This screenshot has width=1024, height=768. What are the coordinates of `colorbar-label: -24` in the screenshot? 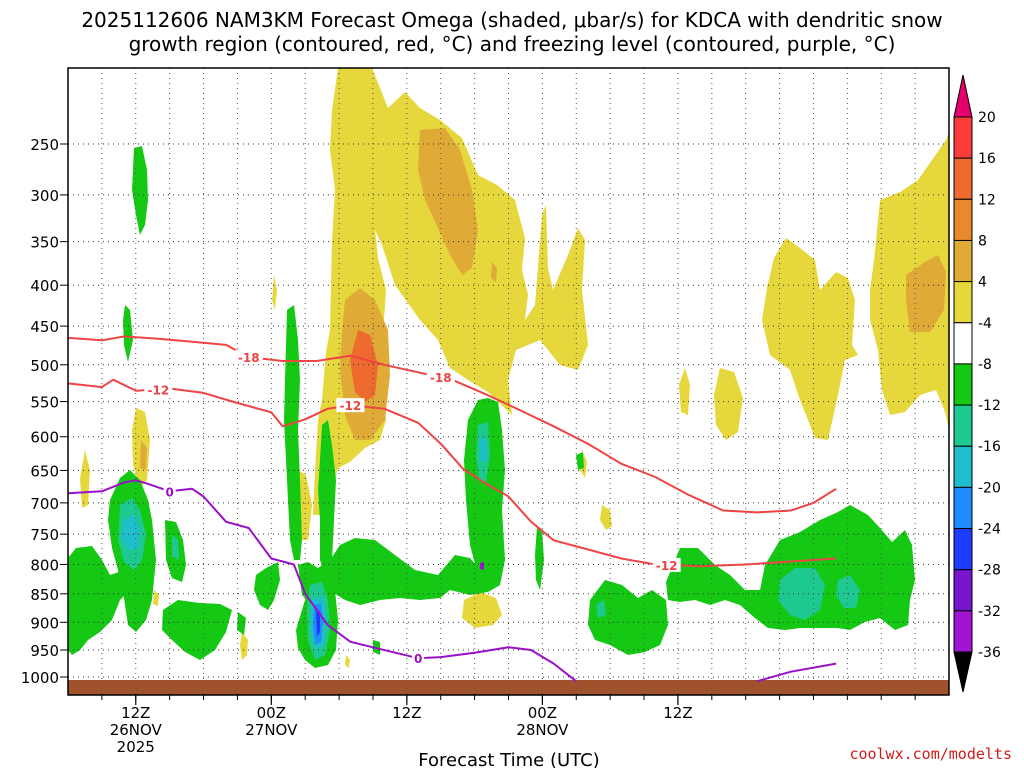 It's located at (989, 530).